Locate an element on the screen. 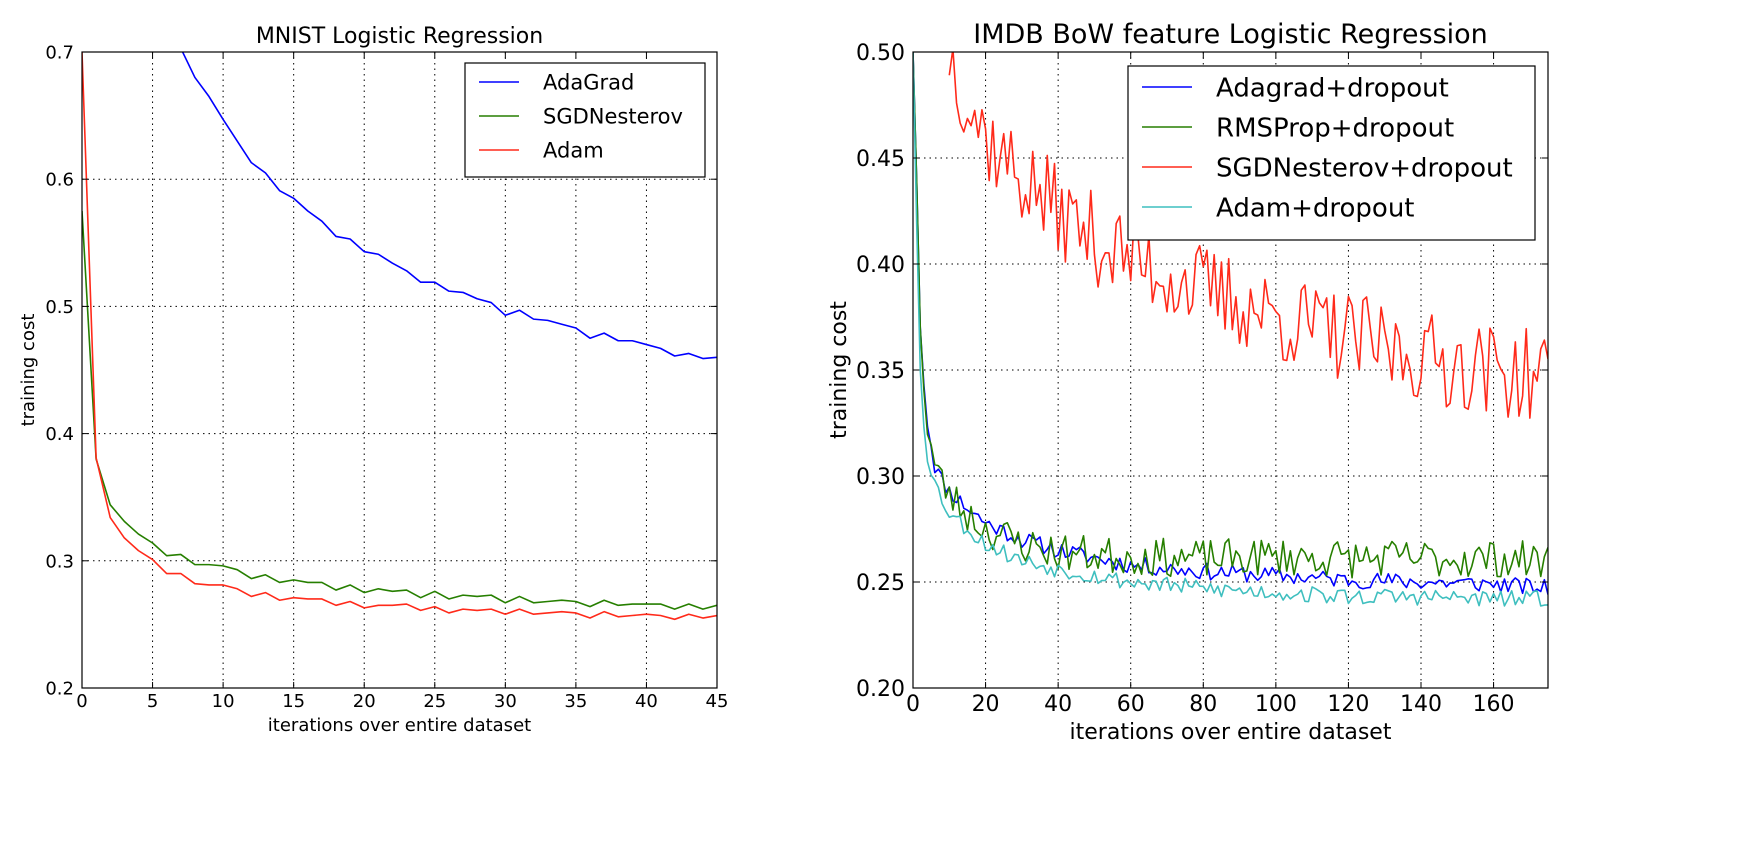 The image size is (1742, 844). x-tick-label: 140 is located at coordinates (1421, 704).